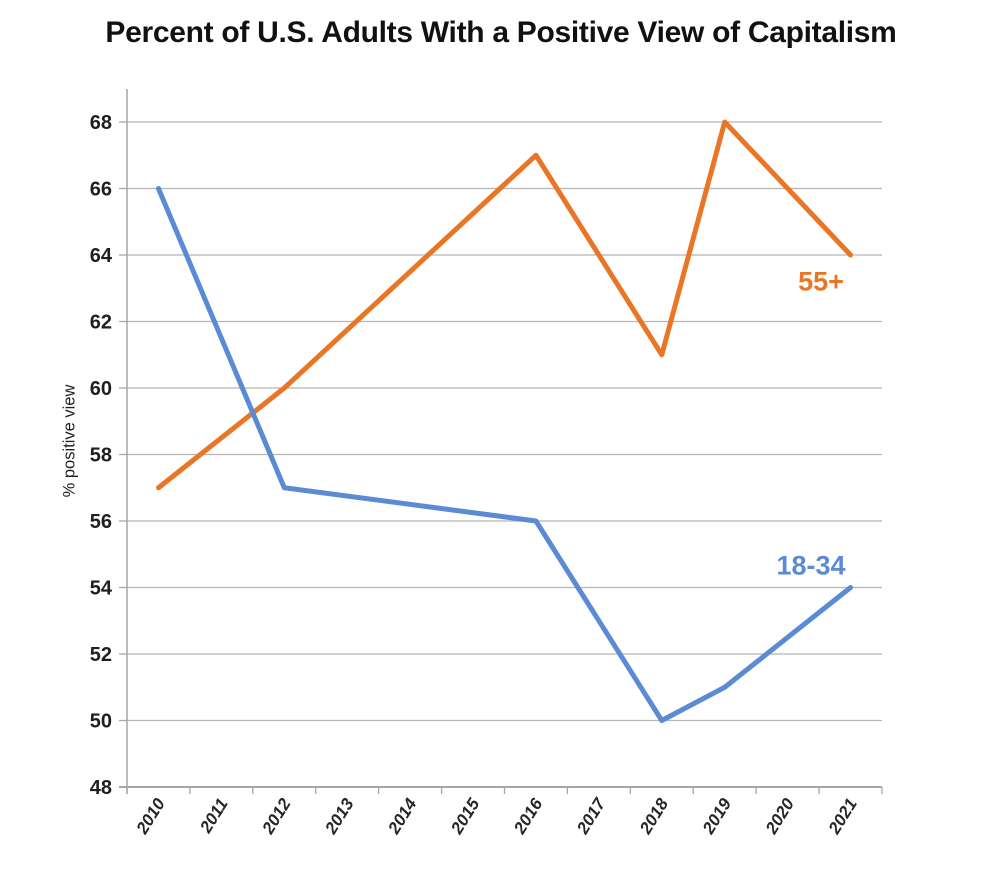  I want to click on x-tick-label: 2015, so click(465, 816).